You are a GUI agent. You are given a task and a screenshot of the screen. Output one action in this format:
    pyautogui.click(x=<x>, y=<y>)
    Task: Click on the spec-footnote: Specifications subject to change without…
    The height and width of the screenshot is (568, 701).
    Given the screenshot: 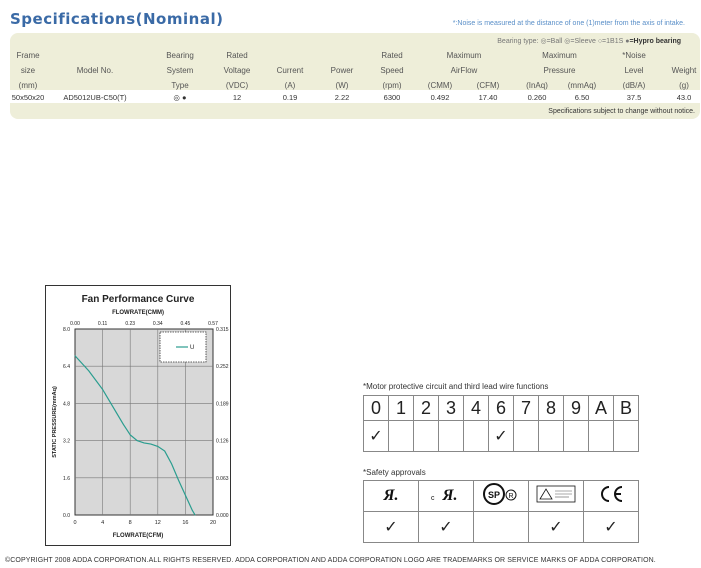 What is the action you would take?
    pyautogui.click(x=621, y=111)
    